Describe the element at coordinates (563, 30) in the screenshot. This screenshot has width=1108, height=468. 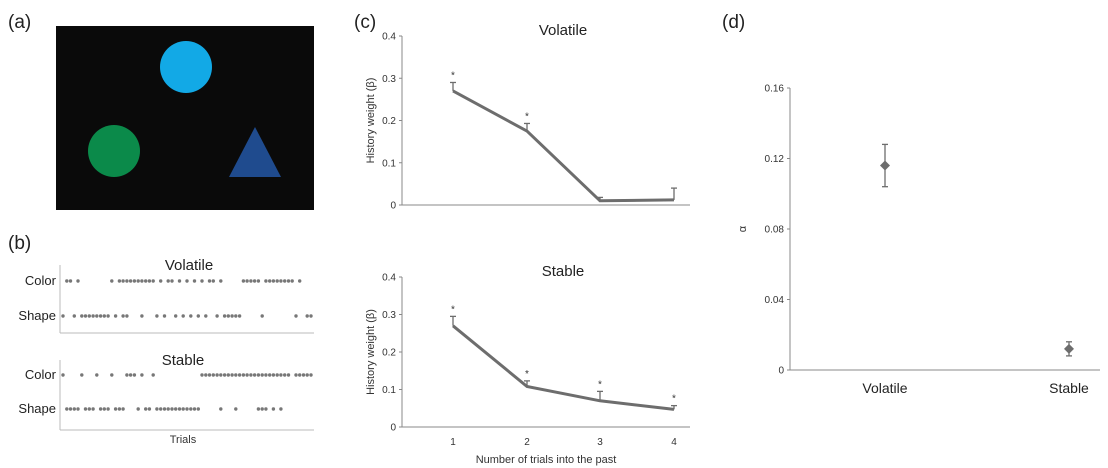
I see `chart-title: Volatile` at that location.